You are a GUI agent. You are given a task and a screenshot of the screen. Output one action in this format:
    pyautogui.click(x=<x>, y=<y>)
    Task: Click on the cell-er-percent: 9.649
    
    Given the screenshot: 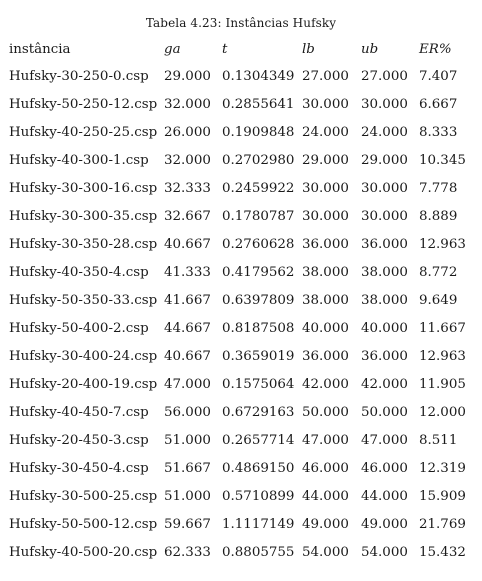 What is the action you would take?
    pyautogui.click(x=438, y=300)
    